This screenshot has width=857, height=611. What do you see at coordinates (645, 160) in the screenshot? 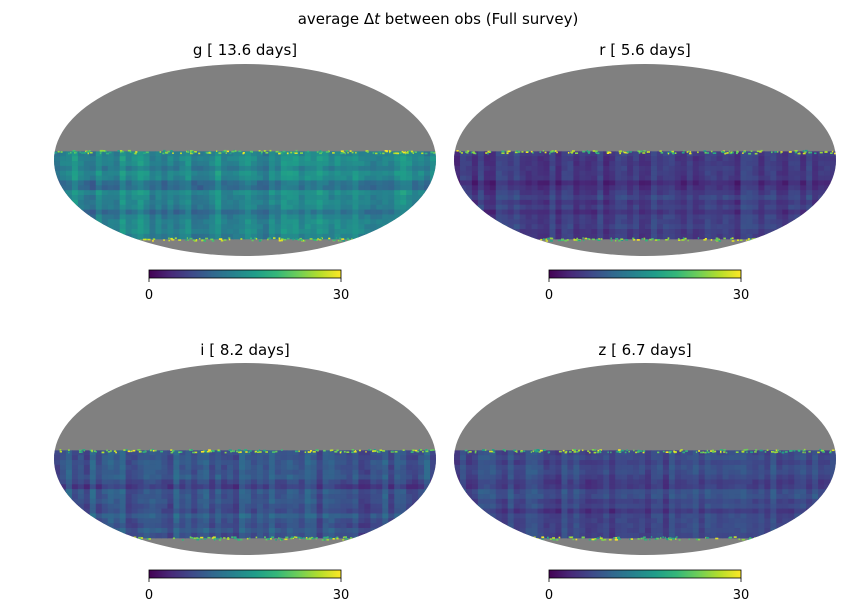
I see `mollweide-map` at bounding box center [645, 160].